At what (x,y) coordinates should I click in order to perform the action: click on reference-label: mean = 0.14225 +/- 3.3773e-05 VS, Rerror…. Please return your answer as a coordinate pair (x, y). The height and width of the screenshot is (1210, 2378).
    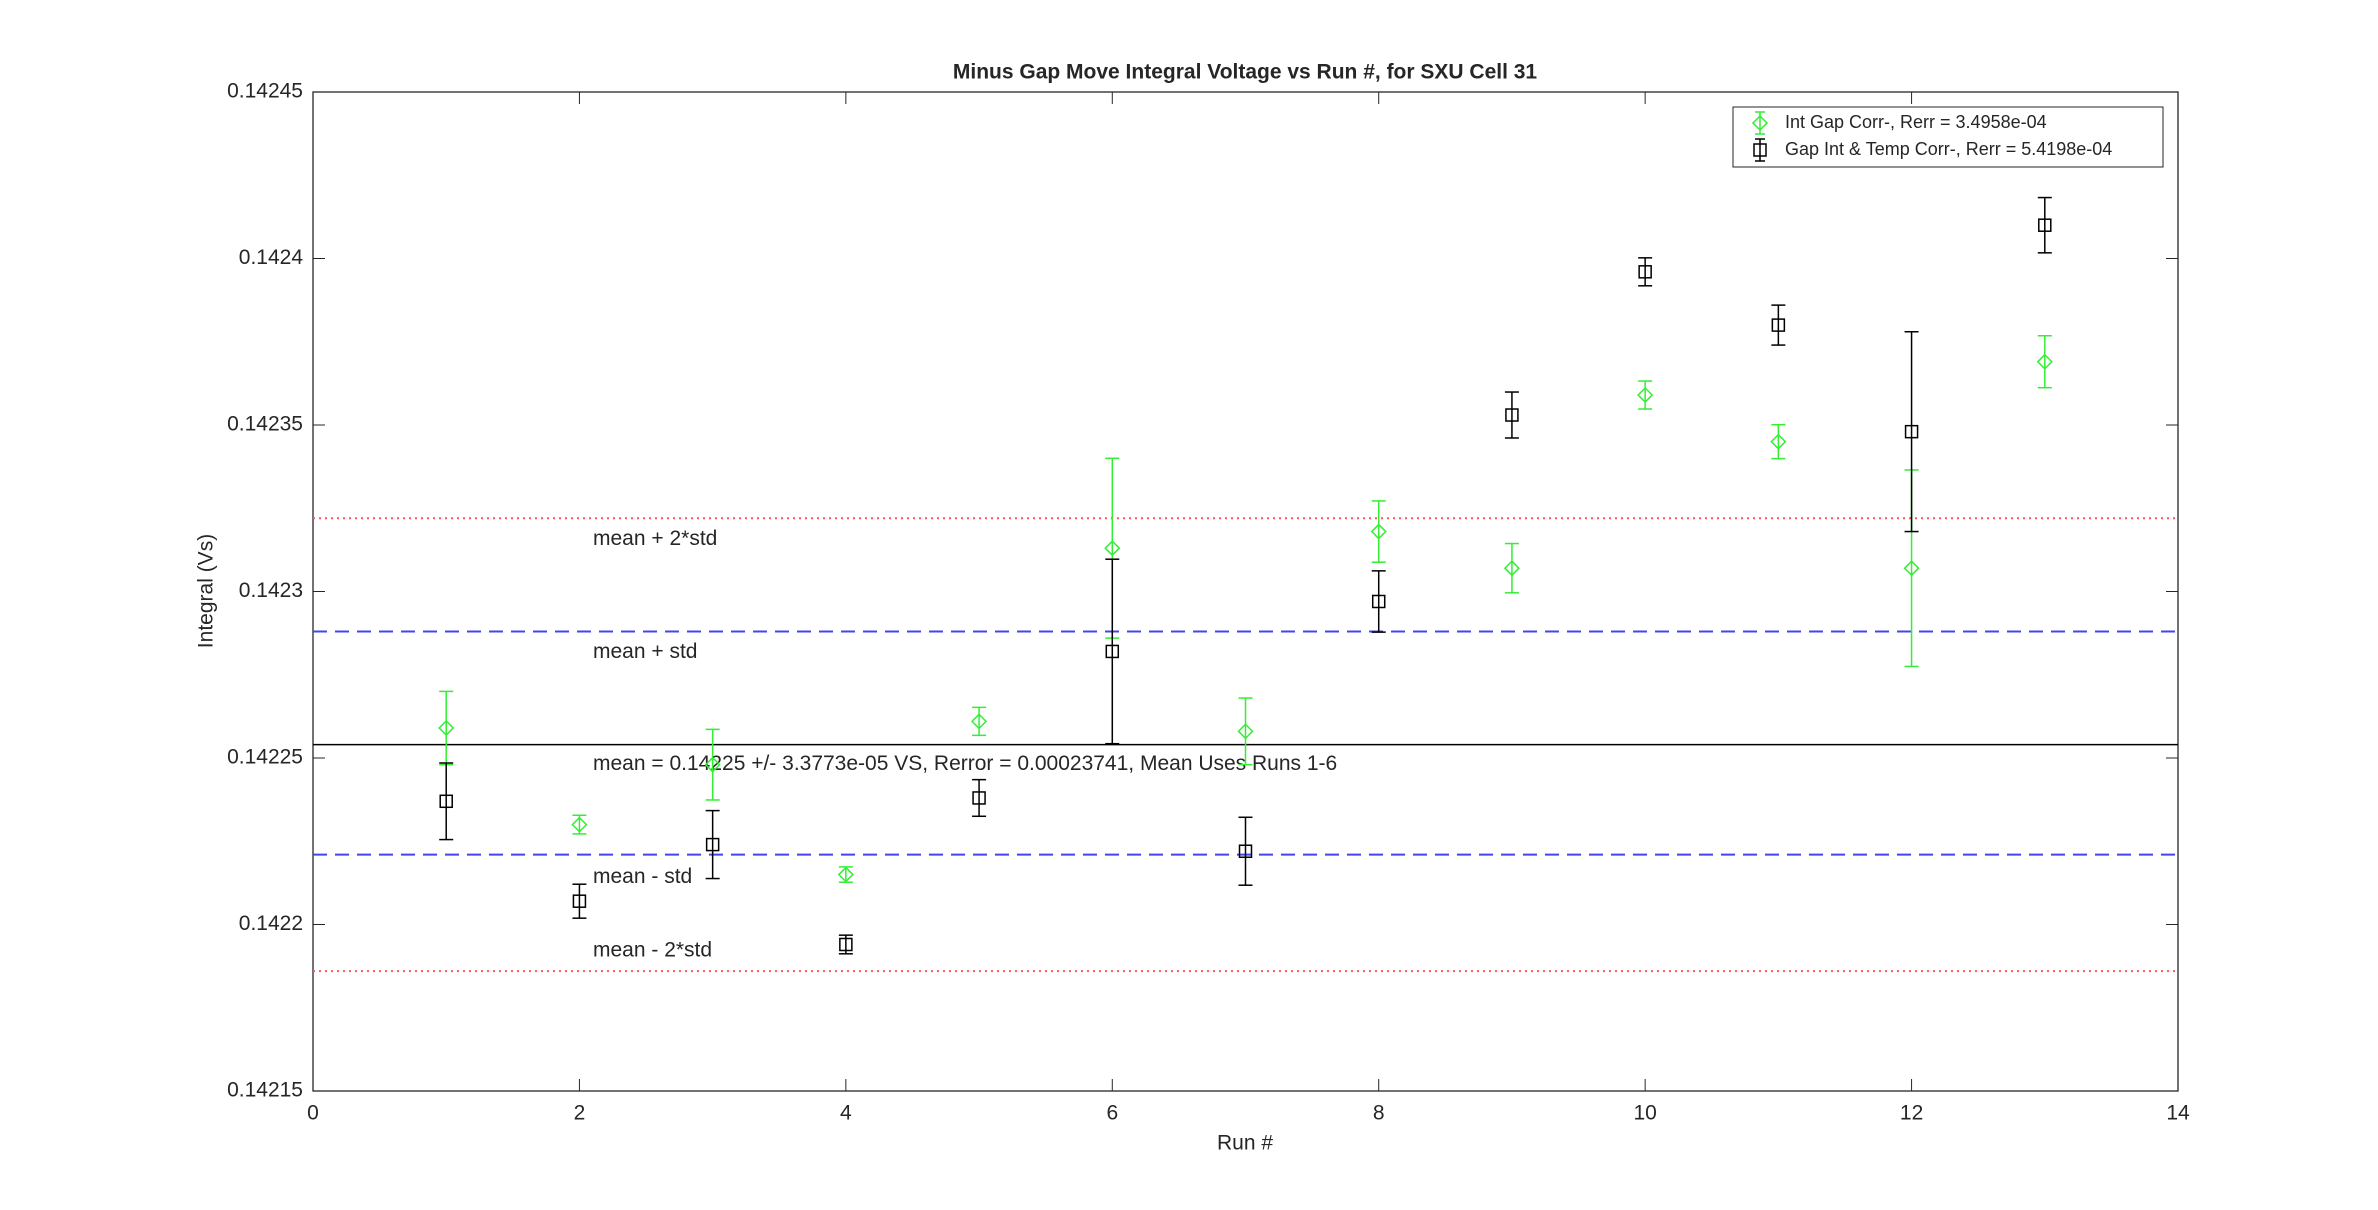
    Looking at the image, I should click on (965, 763).